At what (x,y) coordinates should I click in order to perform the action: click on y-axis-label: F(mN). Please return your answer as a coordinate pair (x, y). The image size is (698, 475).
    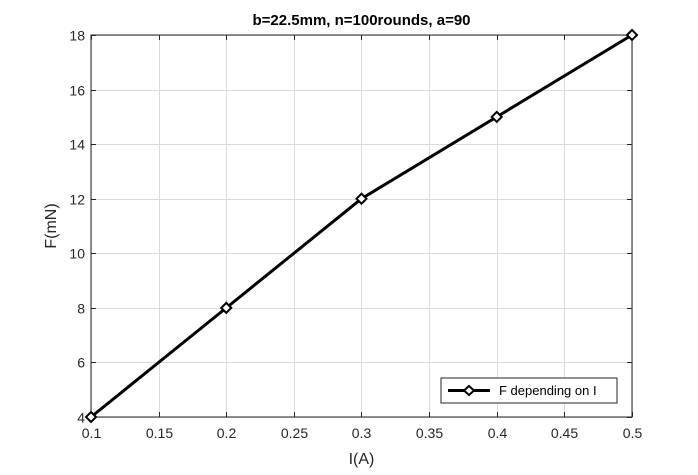
    Looking at the image, I should click on (51, 225).